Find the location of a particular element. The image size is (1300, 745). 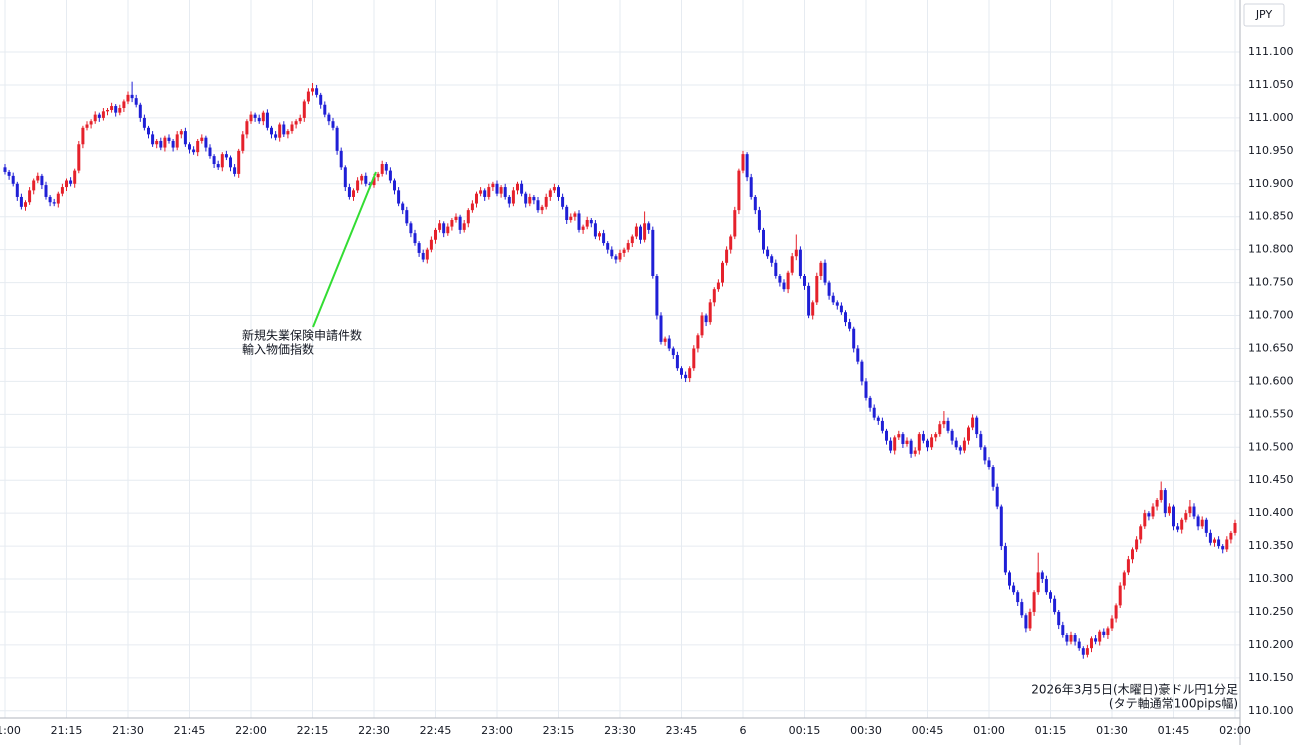

x-tick-label: 01:00 is located at coordinates (989, 730).